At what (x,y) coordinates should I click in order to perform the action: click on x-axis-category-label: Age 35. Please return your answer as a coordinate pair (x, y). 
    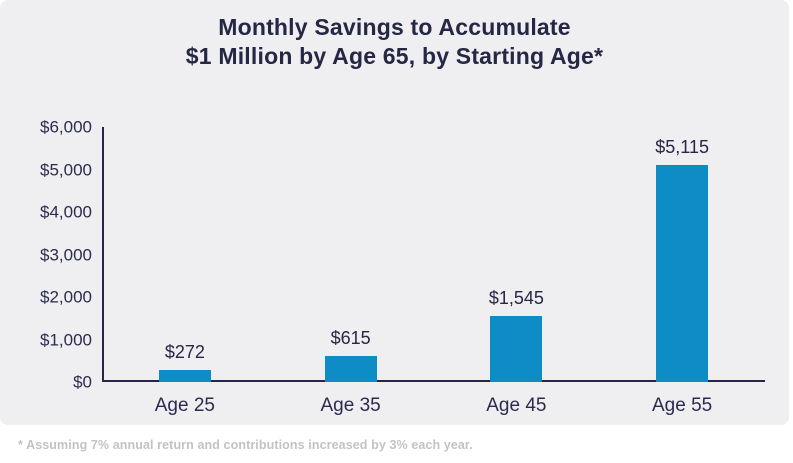
    Looking at the image, I should click on (350, 405).